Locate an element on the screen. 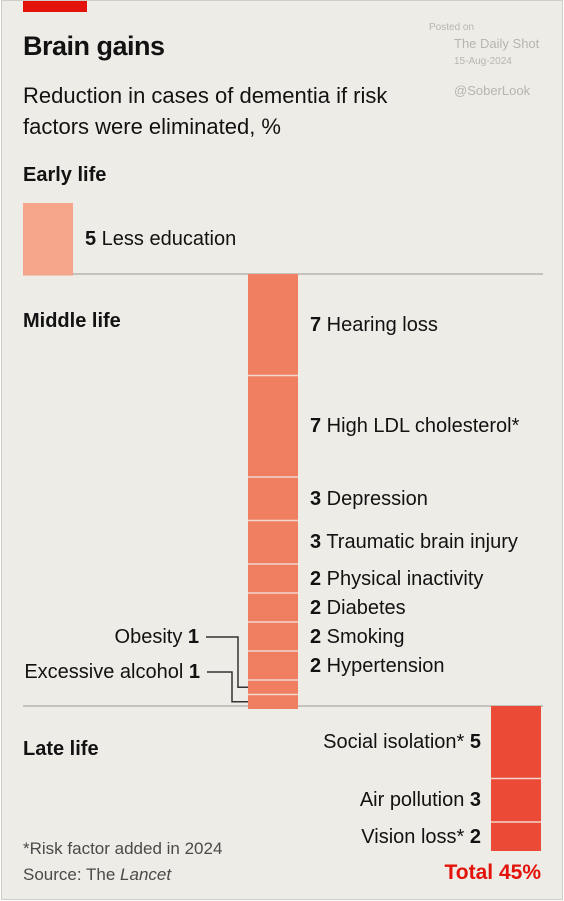 This screenshot has width=564, height=901. label-obesity: Obesity 1 is located at coordinates (157, 637).